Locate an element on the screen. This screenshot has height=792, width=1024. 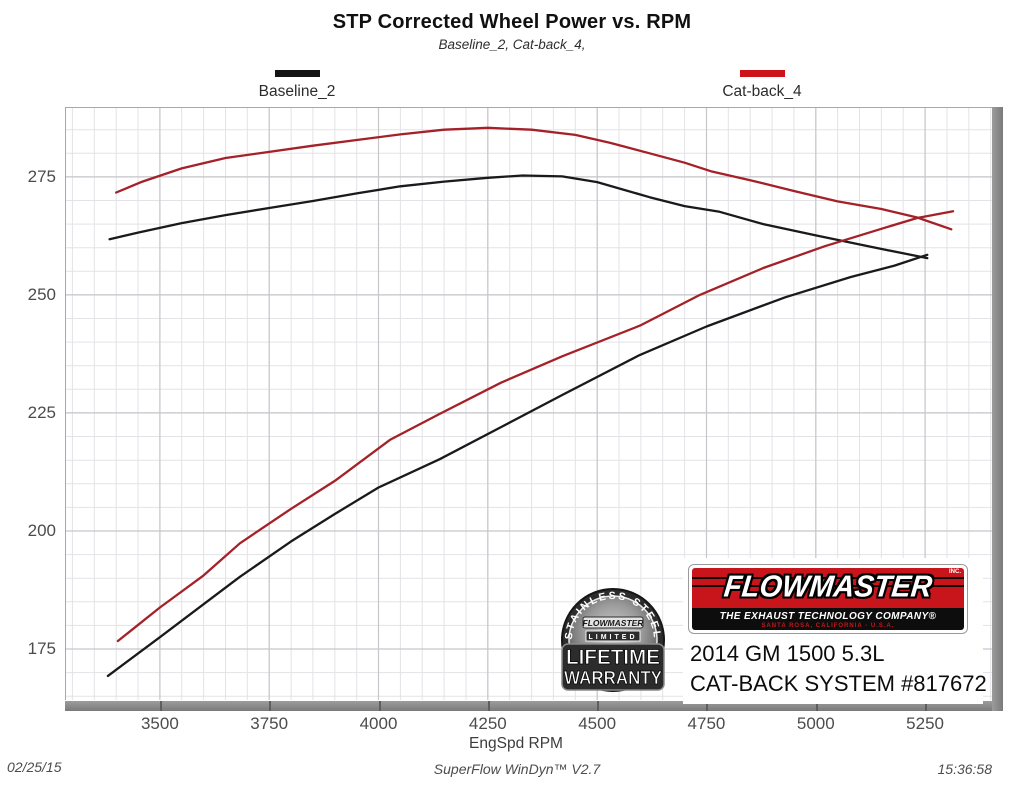
legend-item-catback: Cat-back_4 is located at coordinates (762, 85).